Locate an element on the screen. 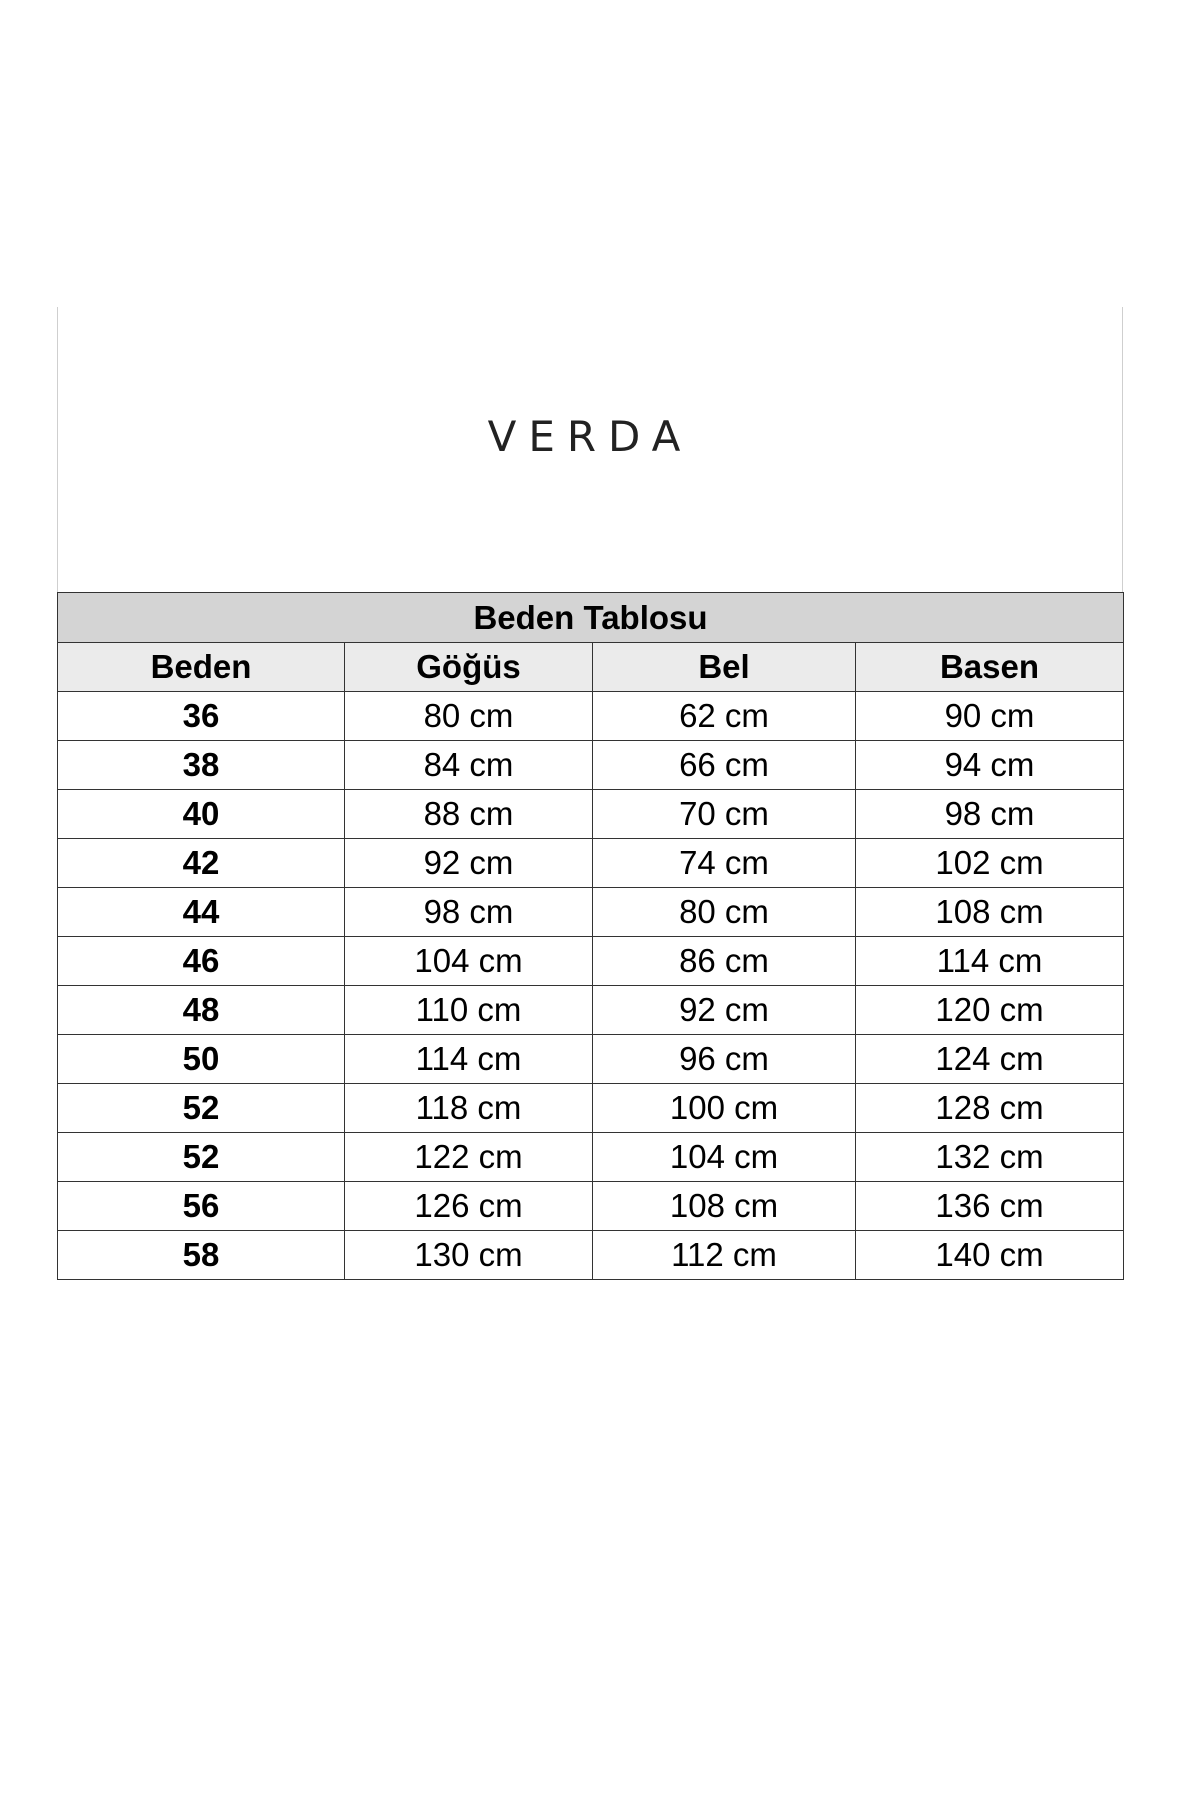  table-row: 42 92 cm 74 cm 102 cm is located at coordinates (591, 863).